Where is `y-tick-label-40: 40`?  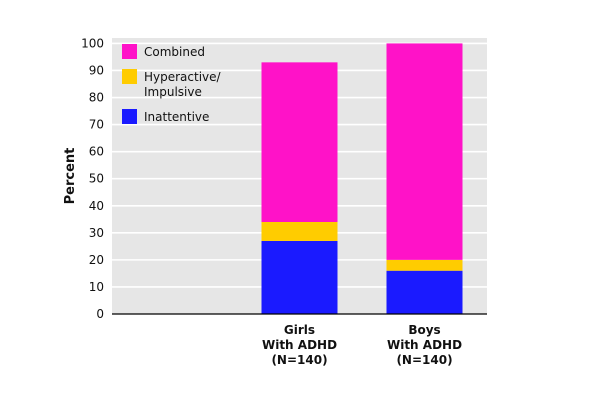
y-tick-label-40: 40 is located at coordinates (96, 206).